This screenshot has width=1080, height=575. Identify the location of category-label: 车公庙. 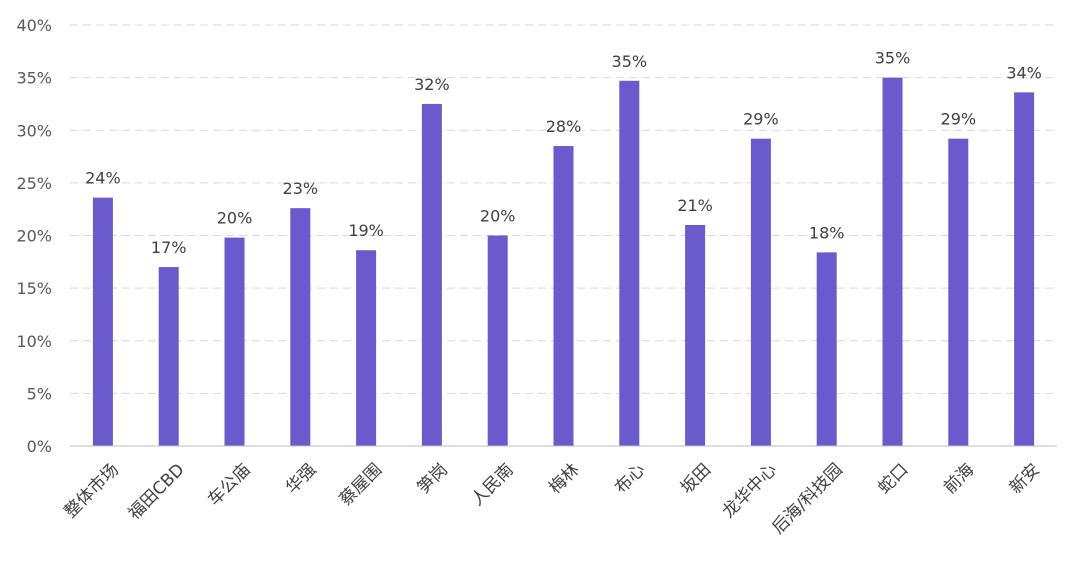
(229, 485).